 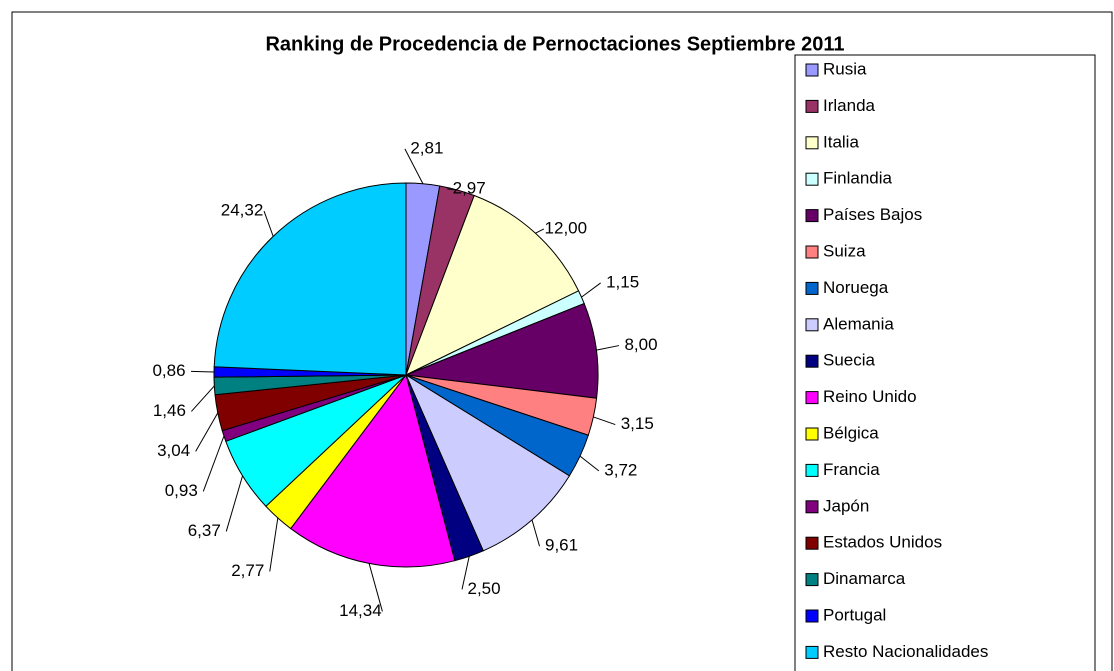 I want to click on legend-label: Noruega, so click(x=856, y=287).